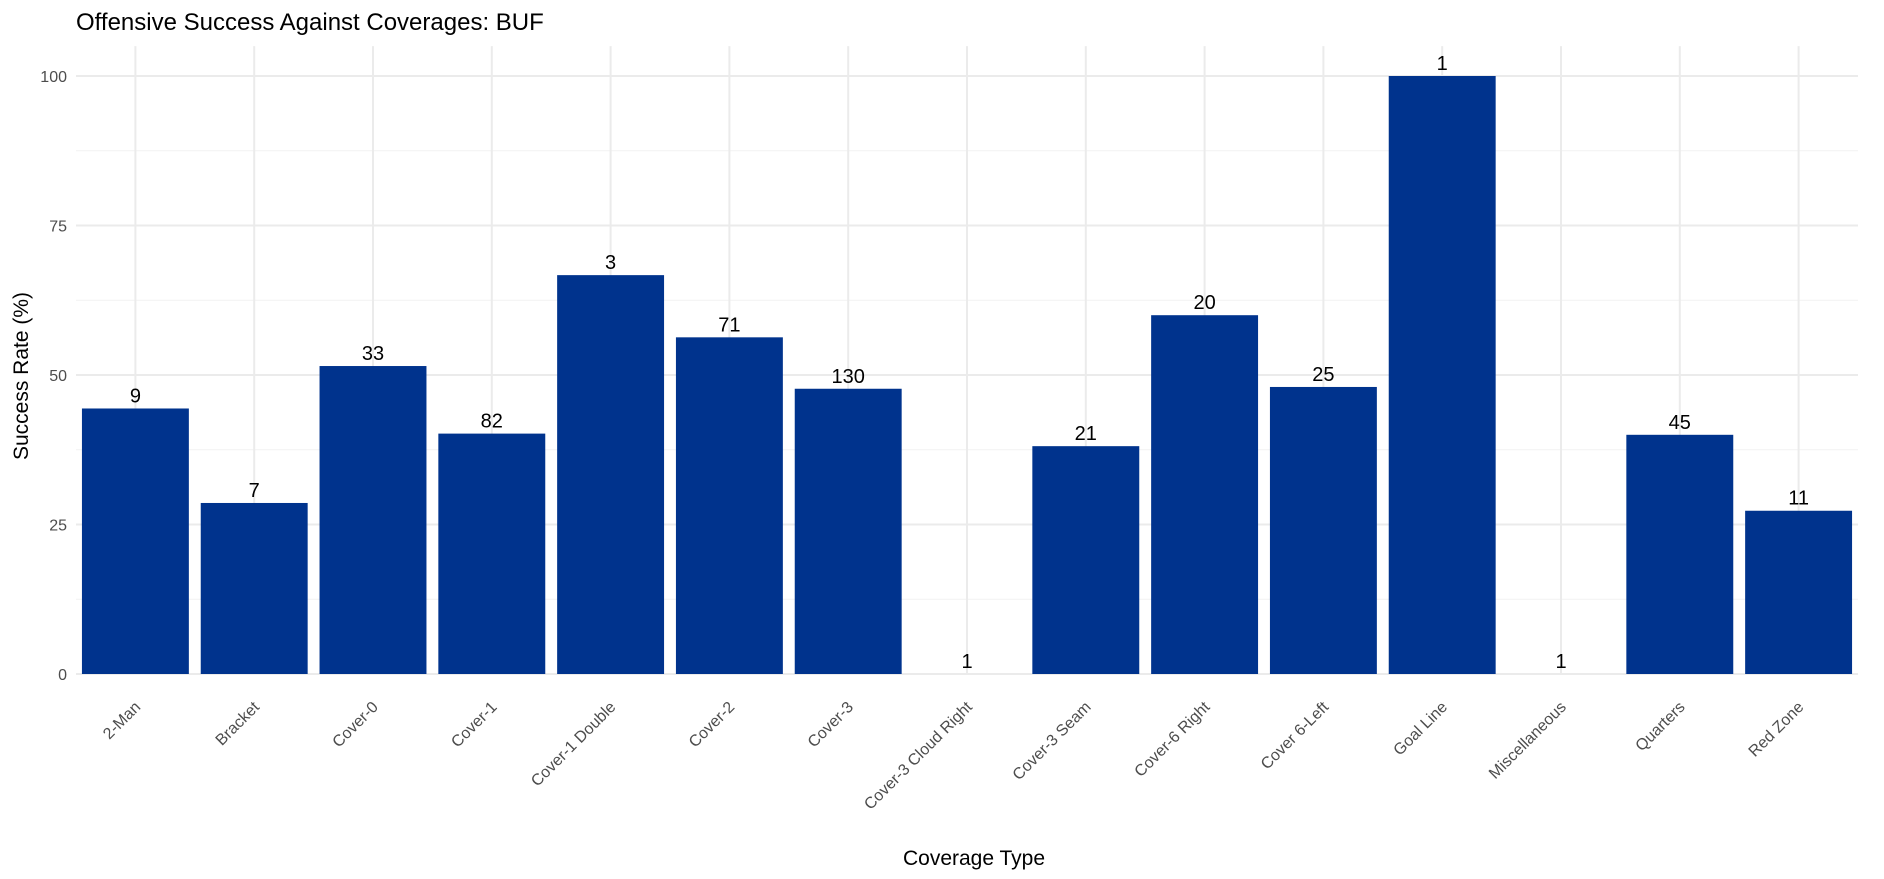 Image resolution: width=1884 pixels, height=879 pixels. What do you see at coordinates (135, 541) in the screenshot?
I see `bar-2-man` at bounding box center [135, 541].